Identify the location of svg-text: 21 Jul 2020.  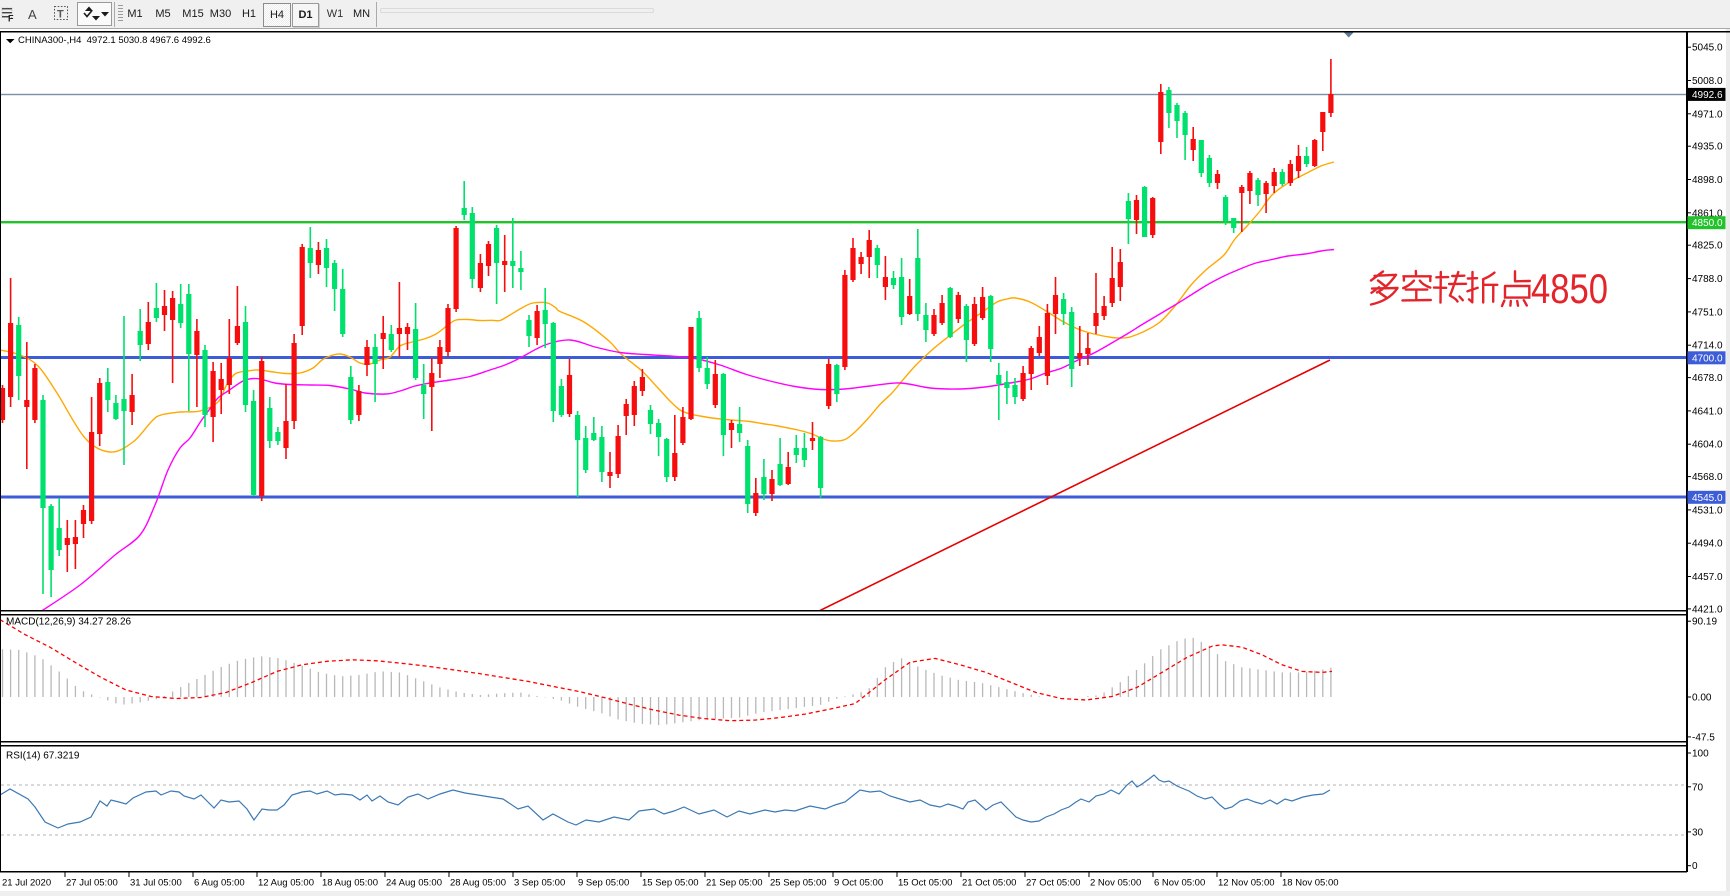
(26, 883).